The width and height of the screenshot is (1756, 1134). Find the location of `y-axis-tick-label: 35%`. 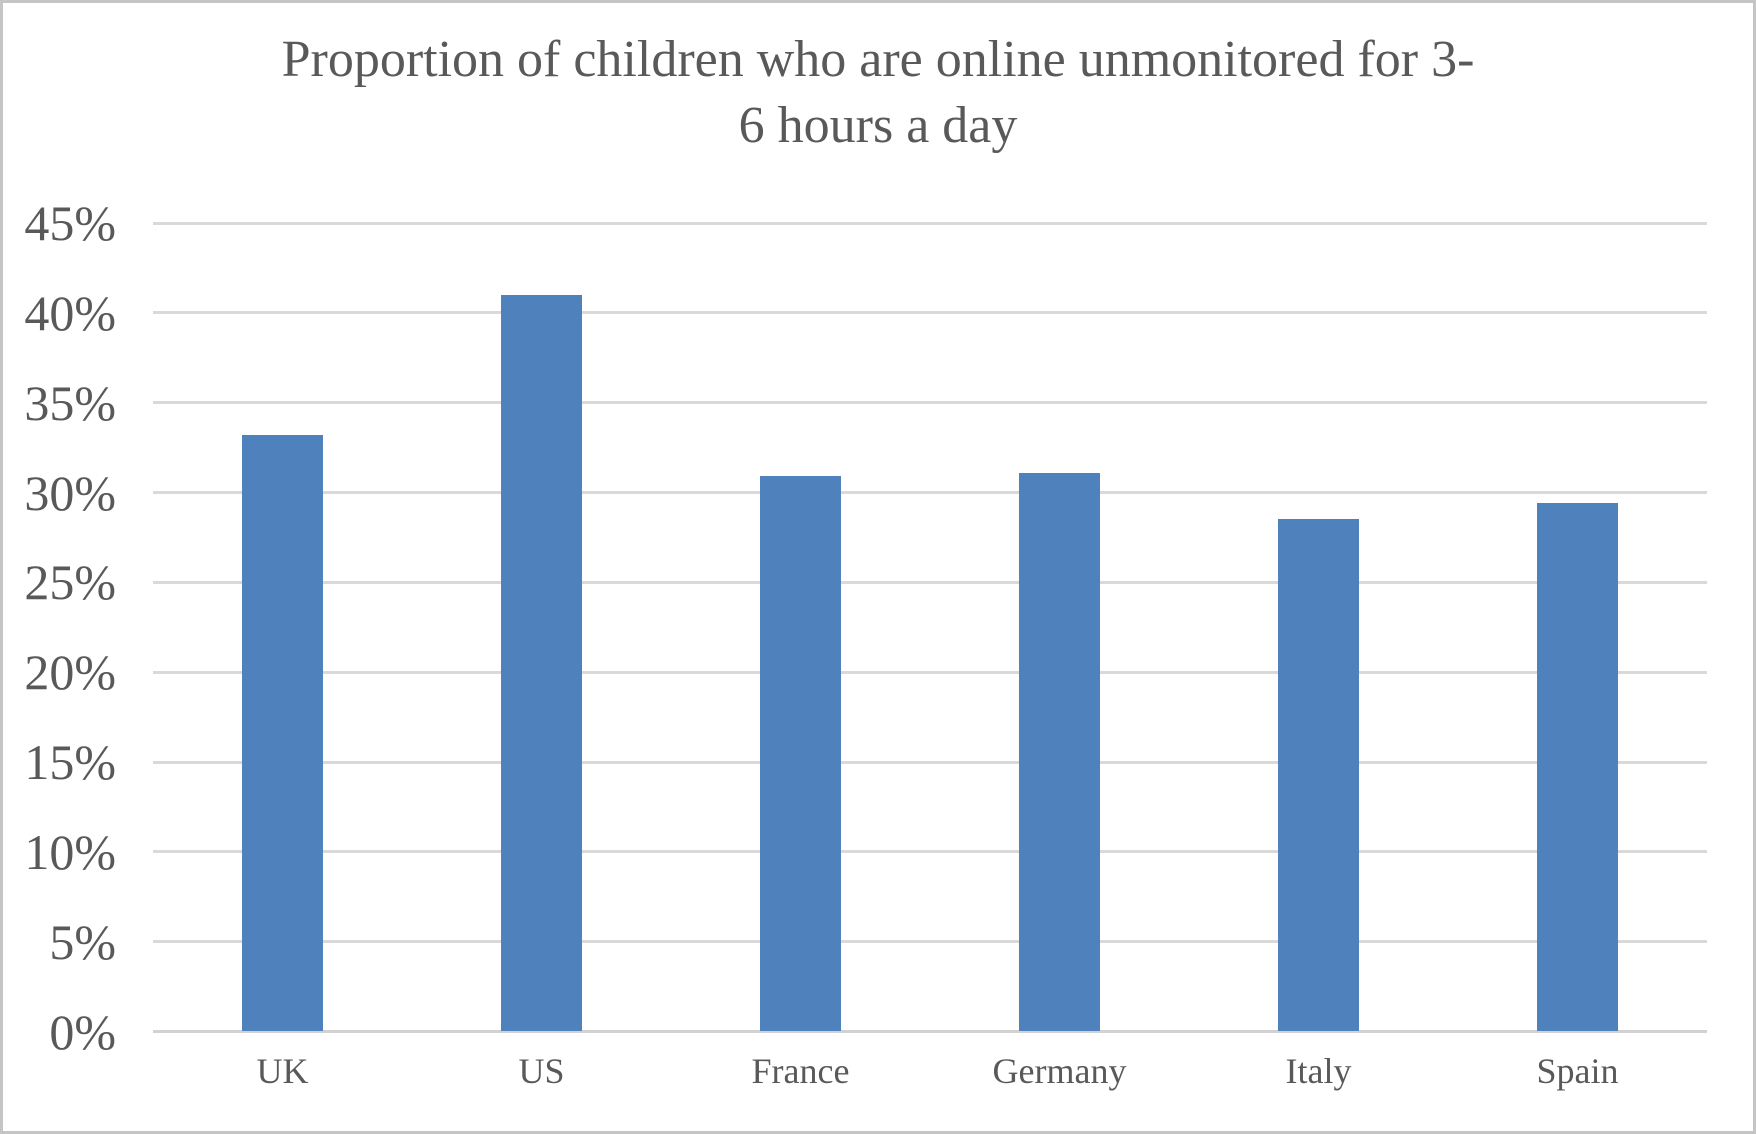

y-axis-tick-label: 35% is located at coordinates (70, 402).